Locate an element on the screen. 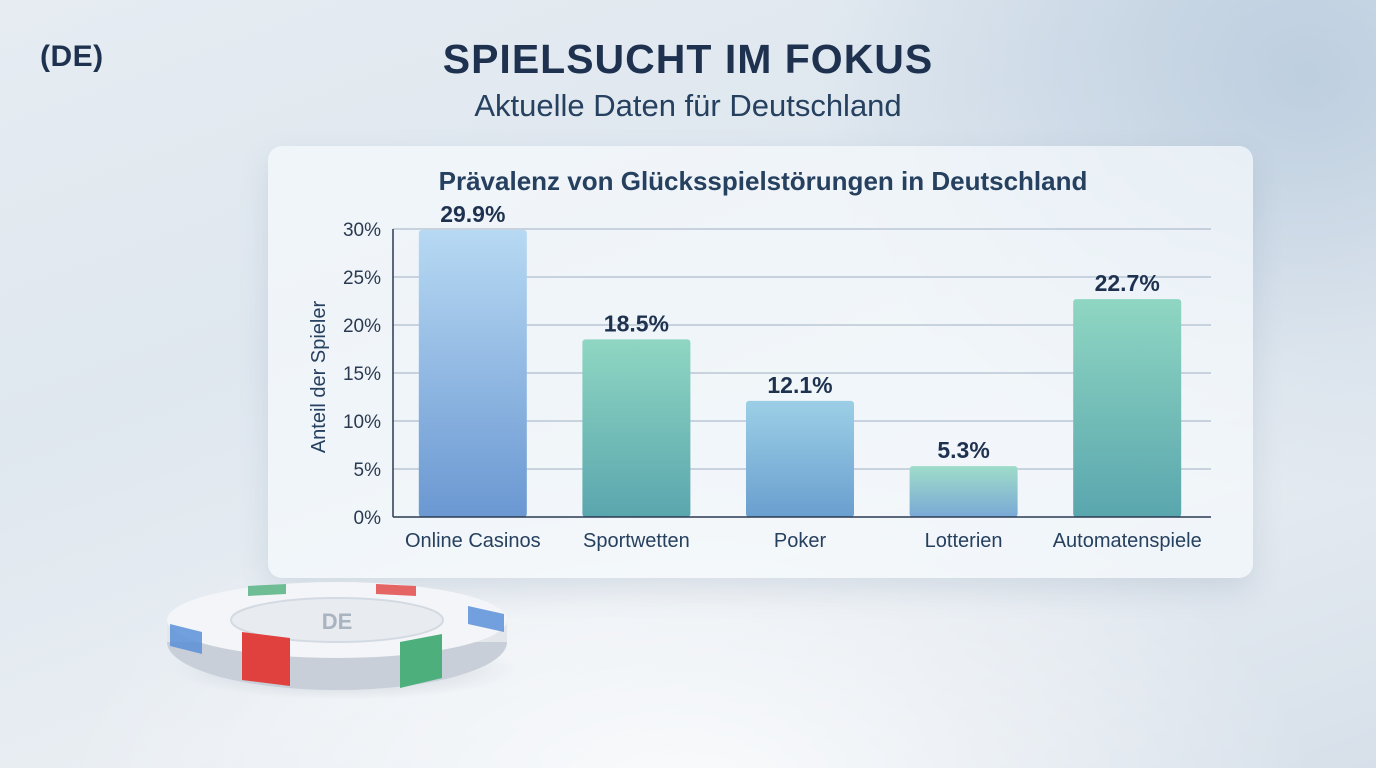 The image size is (1376, 768). y-tick-label: 15% is located at coordinates (362, 374).